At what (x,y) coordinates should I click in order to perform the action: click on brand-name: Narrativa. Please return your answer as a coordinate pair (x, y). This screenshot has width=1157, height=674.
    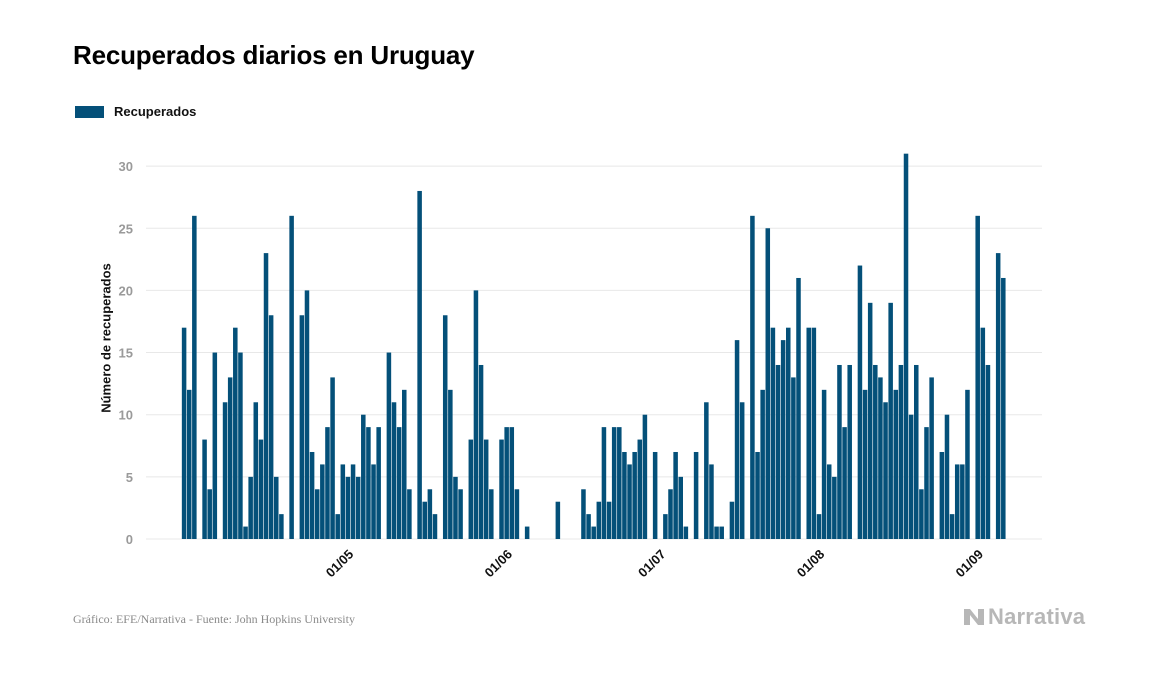
    Looking at the image, I should click on (1037, 616).